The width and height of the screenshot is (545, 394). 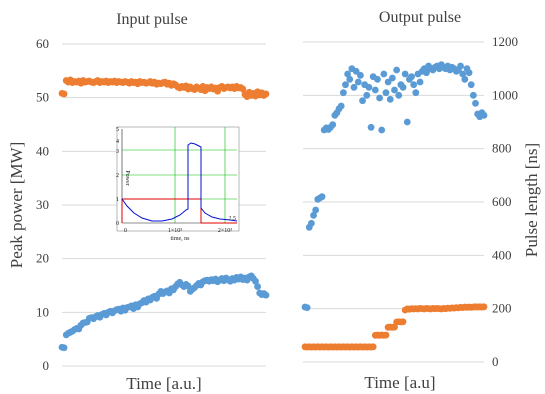 What do you see at coordinates (399, 382) in the screenshot?
I see `right-x-axis-title: Time [a.u]` at bounding box center [399, 382].